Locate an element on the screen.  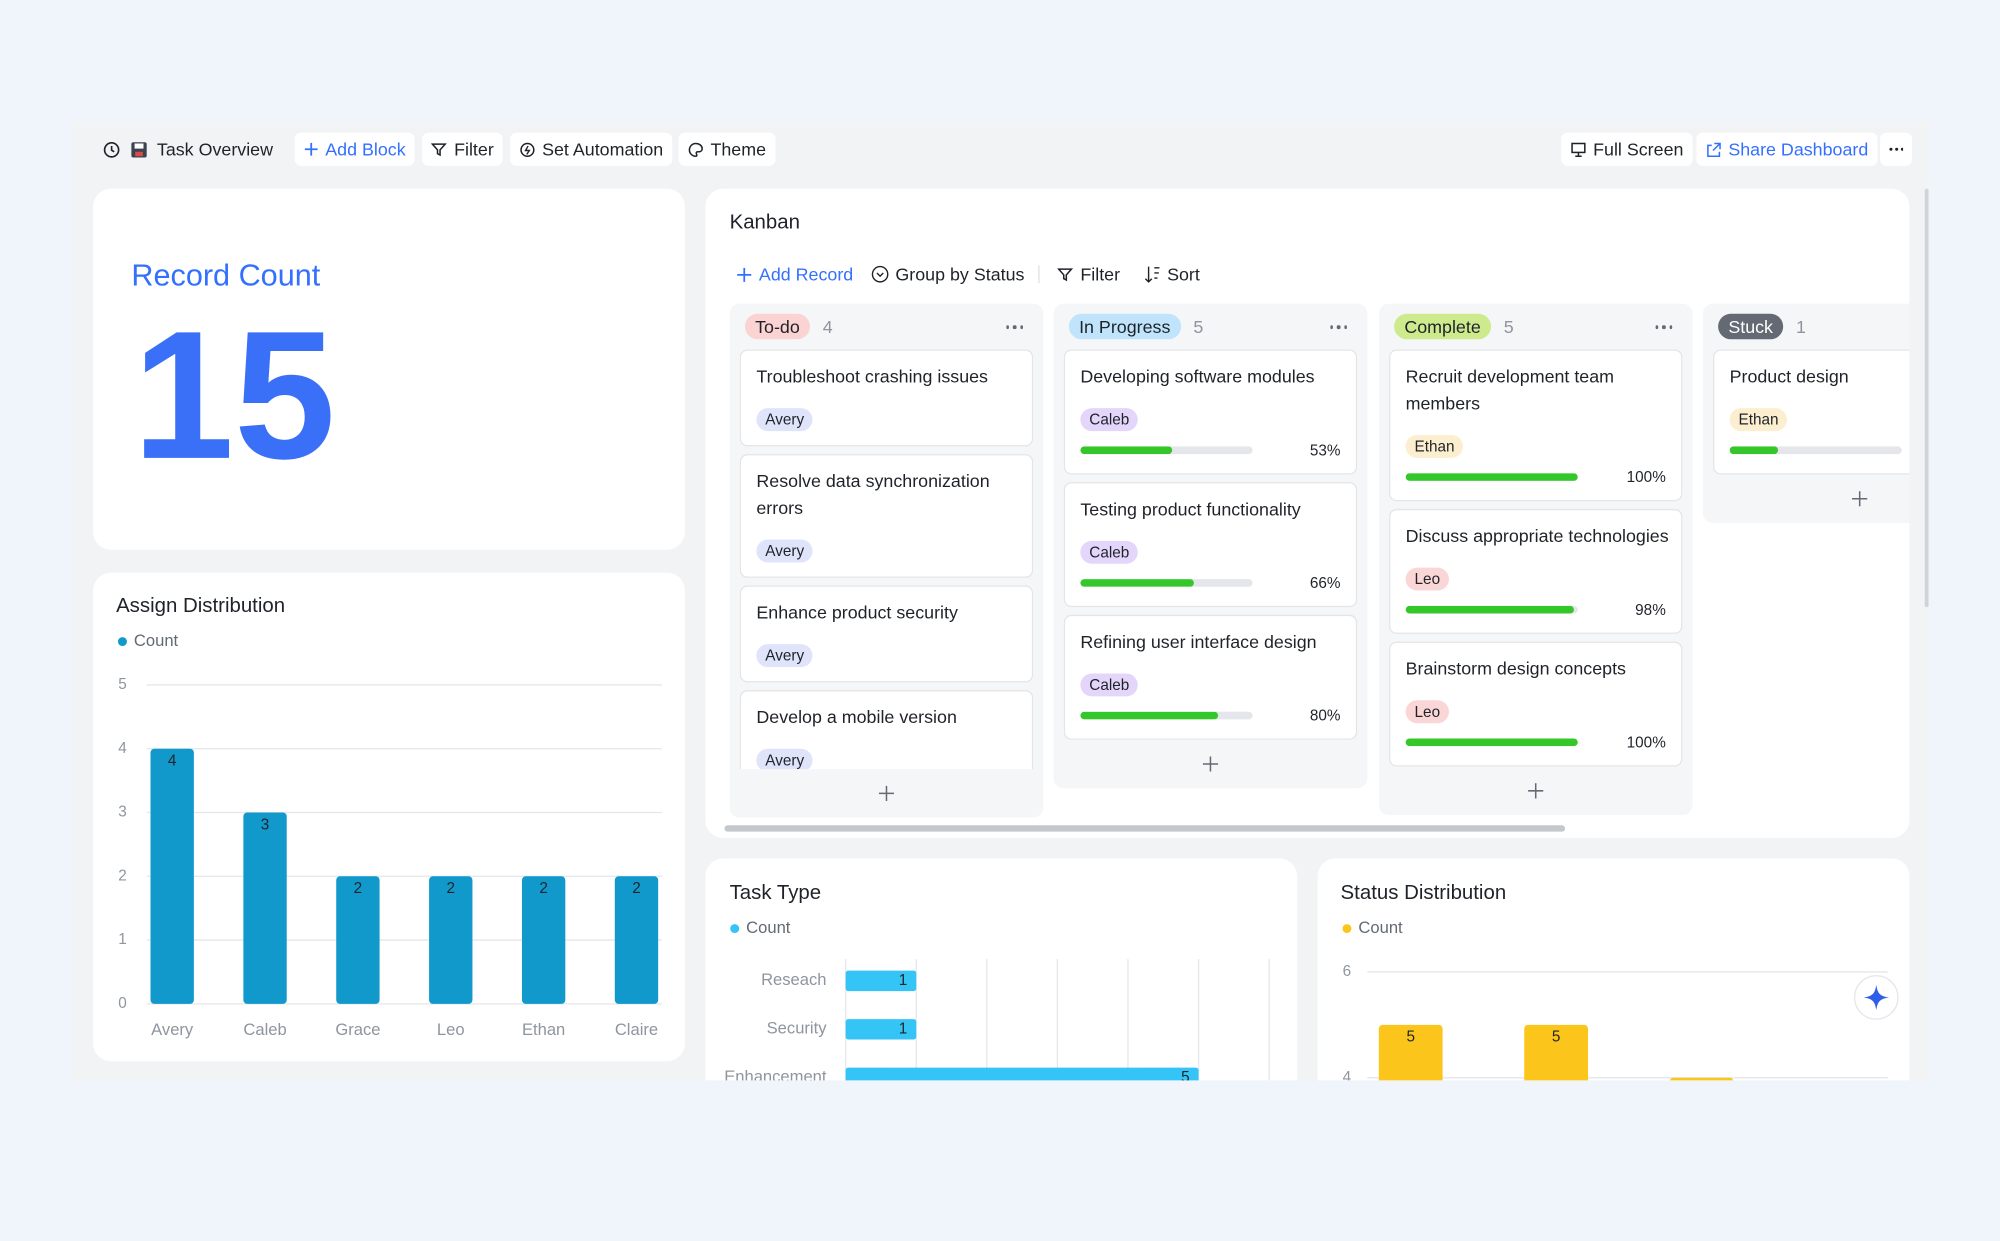
x-tick-label: 4 is located at coordinates (1128, 1121).